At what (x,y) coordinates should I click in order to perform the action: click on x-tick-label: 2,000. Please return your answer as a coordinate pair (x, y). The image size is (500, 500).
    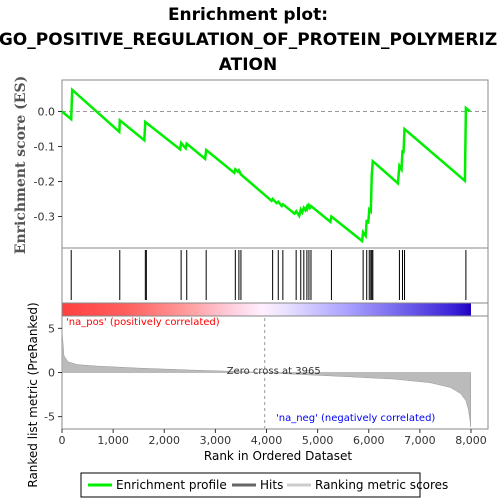
    Looking at the image, I should click on (165, 440).